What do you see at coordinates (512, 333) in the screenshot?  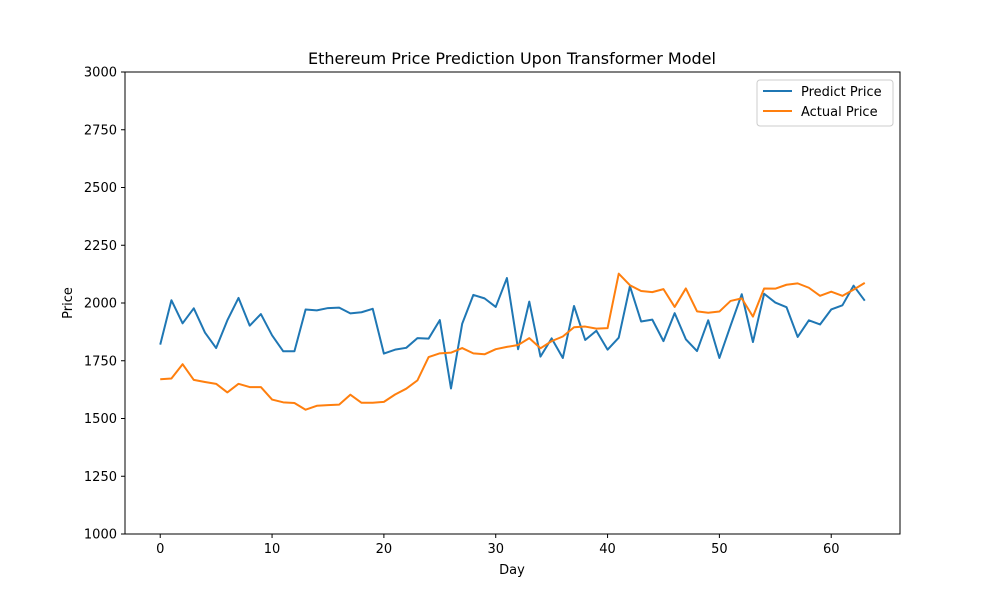 I see `series-line-predict-price` at bounding box center [512, 333].